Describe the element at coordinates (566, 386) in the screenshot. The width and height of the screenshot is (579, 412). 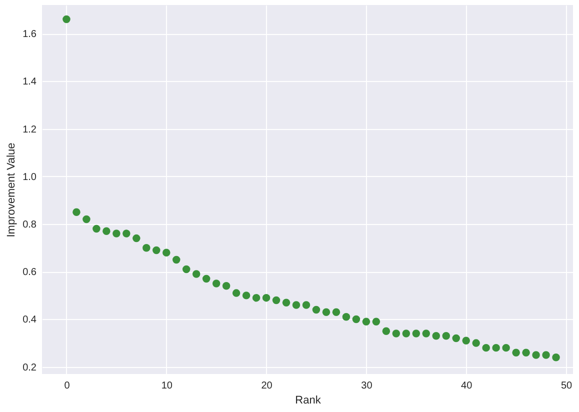
I see `x-tick-label: 50` at that location.